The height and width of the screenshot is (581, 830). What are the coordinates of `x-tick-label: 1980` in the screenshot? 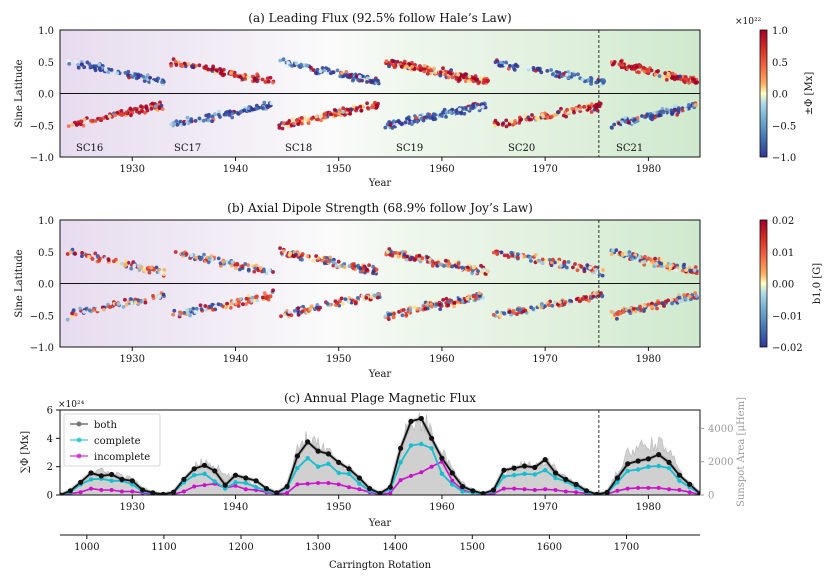 It's located at (648, 507).